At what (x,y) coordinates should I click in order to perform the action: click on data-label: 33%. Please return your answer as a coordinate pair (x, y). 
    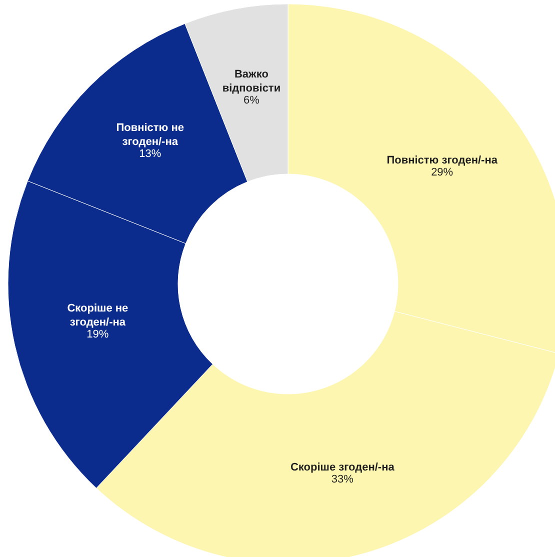
    Looking at the image, I should click on (342, 479).